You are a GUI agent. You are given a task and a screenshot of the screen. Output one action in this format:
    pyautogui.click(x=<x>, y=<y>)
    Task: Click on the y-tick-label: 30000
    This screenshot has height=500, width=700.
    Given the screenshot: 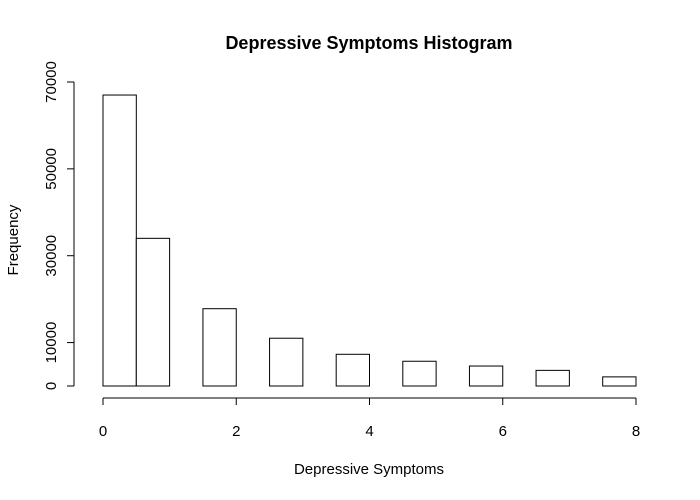 What is the action you would take?
    pyautogui.click(x=51, y=256)
    